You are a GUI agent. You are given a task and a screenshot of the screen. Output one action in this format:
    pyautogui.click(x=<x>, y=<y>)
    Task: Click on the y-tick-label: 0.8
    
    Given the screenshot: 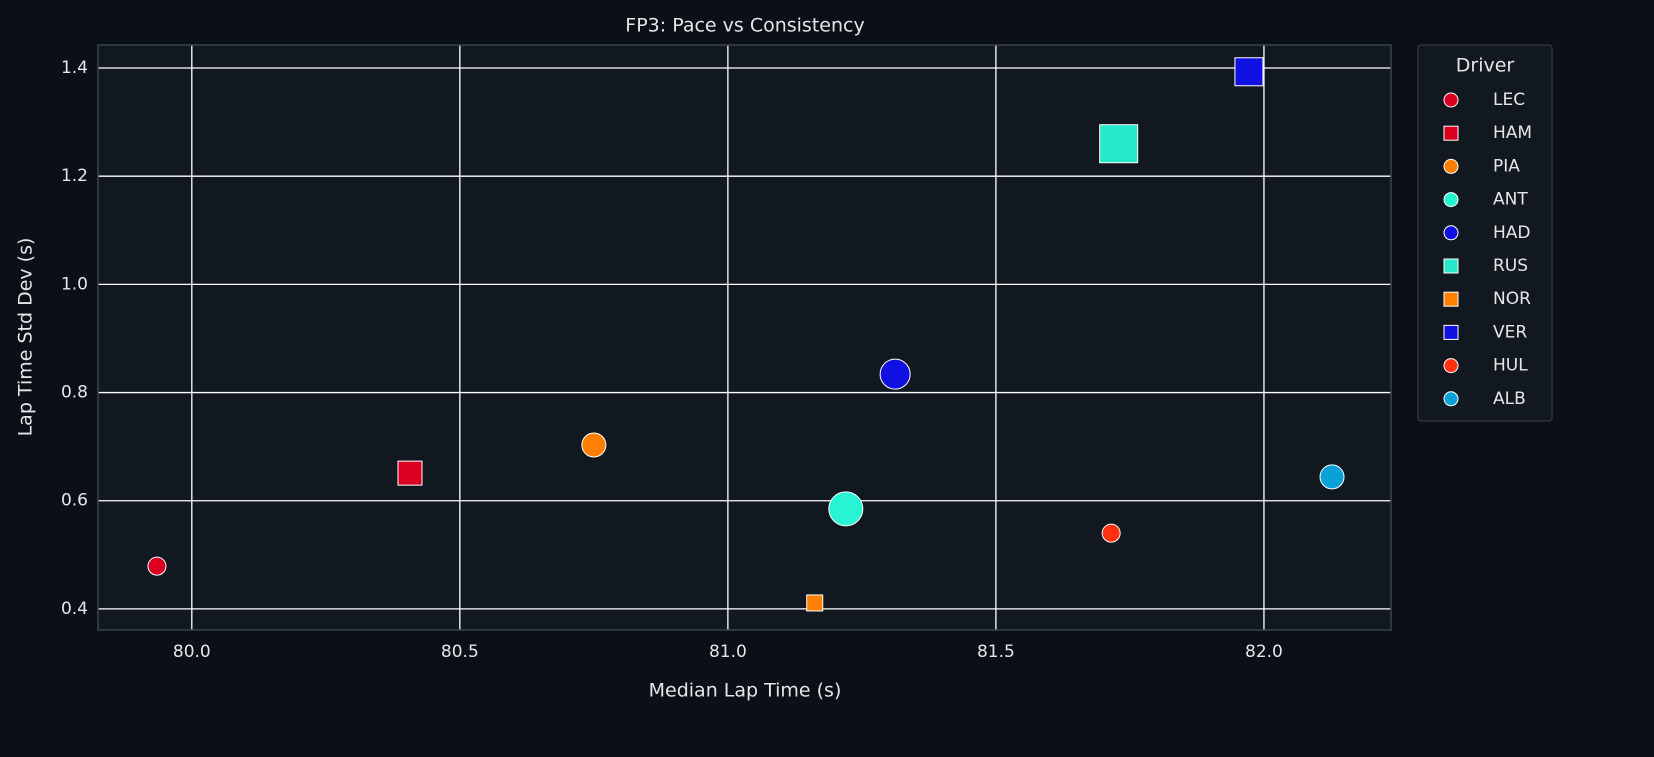 What is the action you would take?
    pyautogui.click(x=74, y=393)
    